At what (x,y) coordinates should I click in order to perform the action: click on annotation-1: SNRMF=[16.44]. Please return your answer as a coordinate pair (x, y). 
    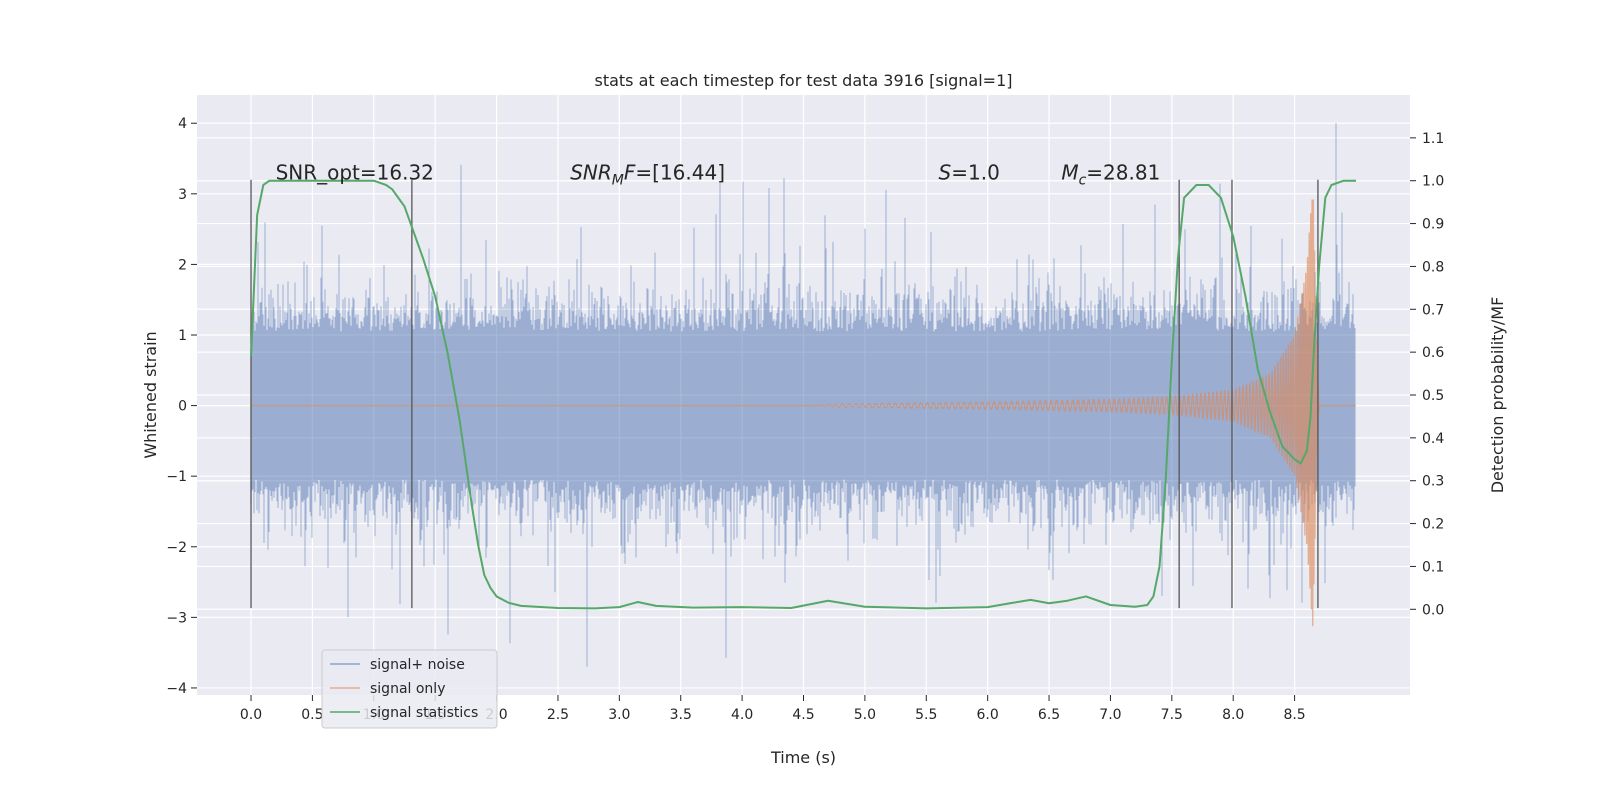
    Looking at the image, I should click on (647, 175).